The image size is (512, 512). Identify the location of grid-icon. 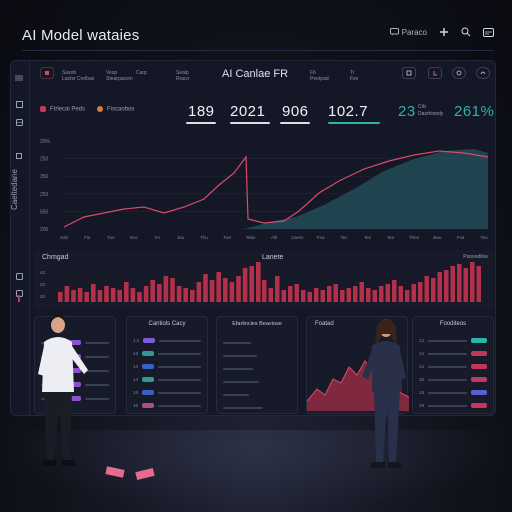
(19, 122).